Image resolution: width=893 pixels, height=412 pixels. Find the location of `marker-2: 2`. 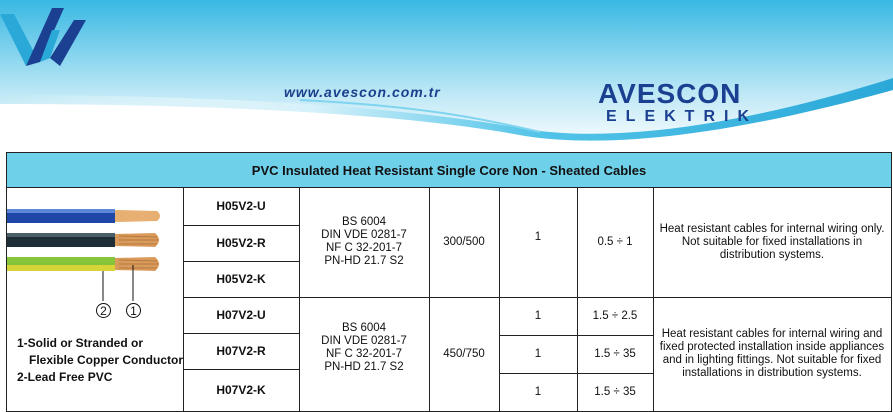

marker-2: 2 is located at coordinates (103, 310).